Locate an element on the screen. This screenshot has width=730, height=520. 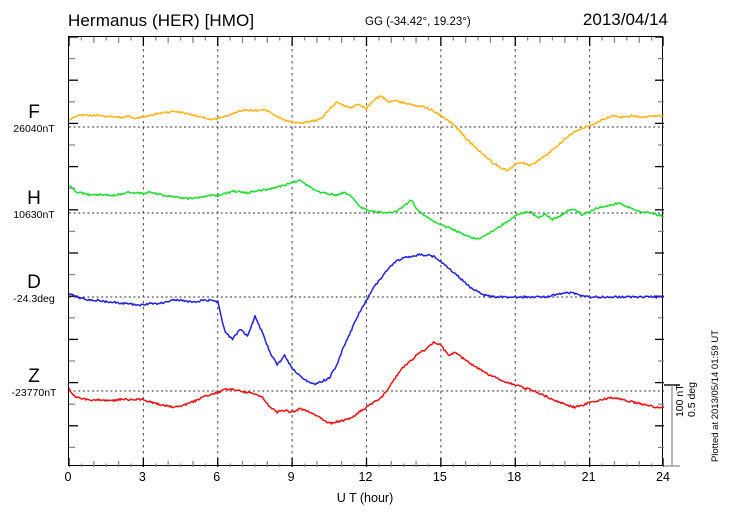
component-value-h: 10630nT is located at coordinates (34, 214).